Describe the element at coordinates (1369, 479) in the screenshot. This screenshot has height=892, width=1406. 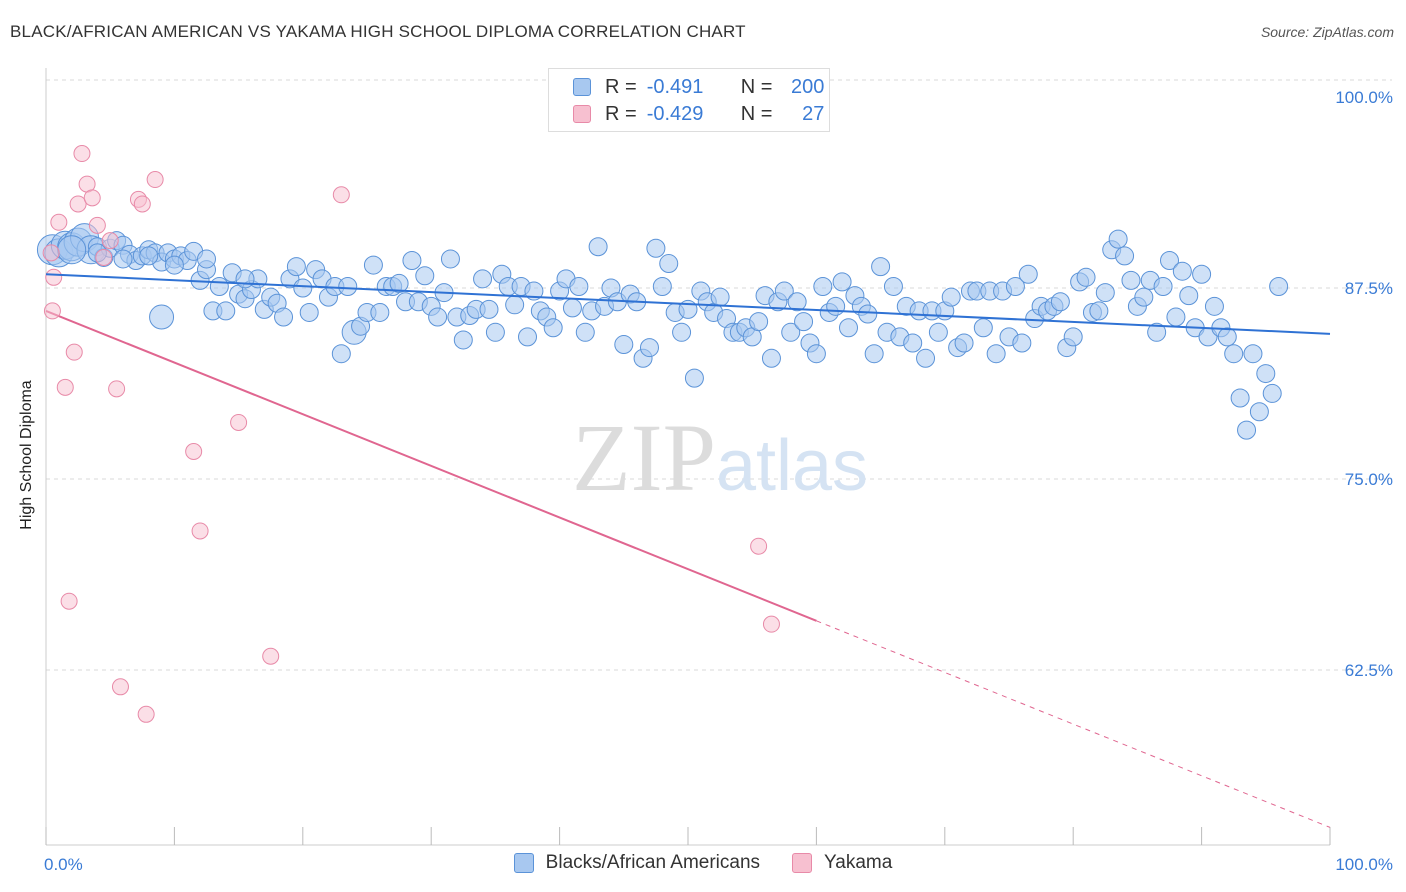
I see `y-tick-label: 75.0%` at that location.